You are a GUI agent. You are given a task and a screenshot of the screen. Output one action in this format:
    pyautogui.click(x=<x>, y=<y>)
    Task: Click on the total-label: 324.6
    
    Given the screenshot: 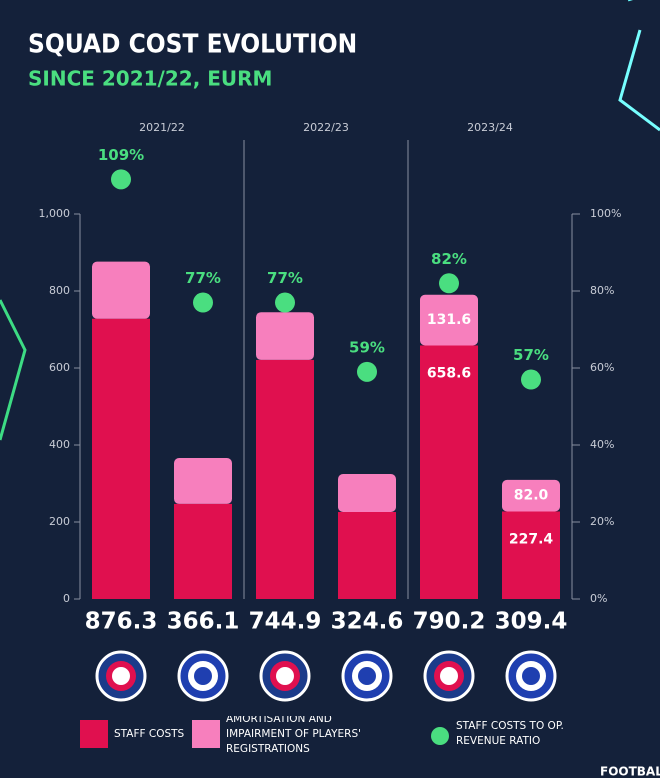 What is the action you would take?
    pyautogui.click(x=367, y=622)
    